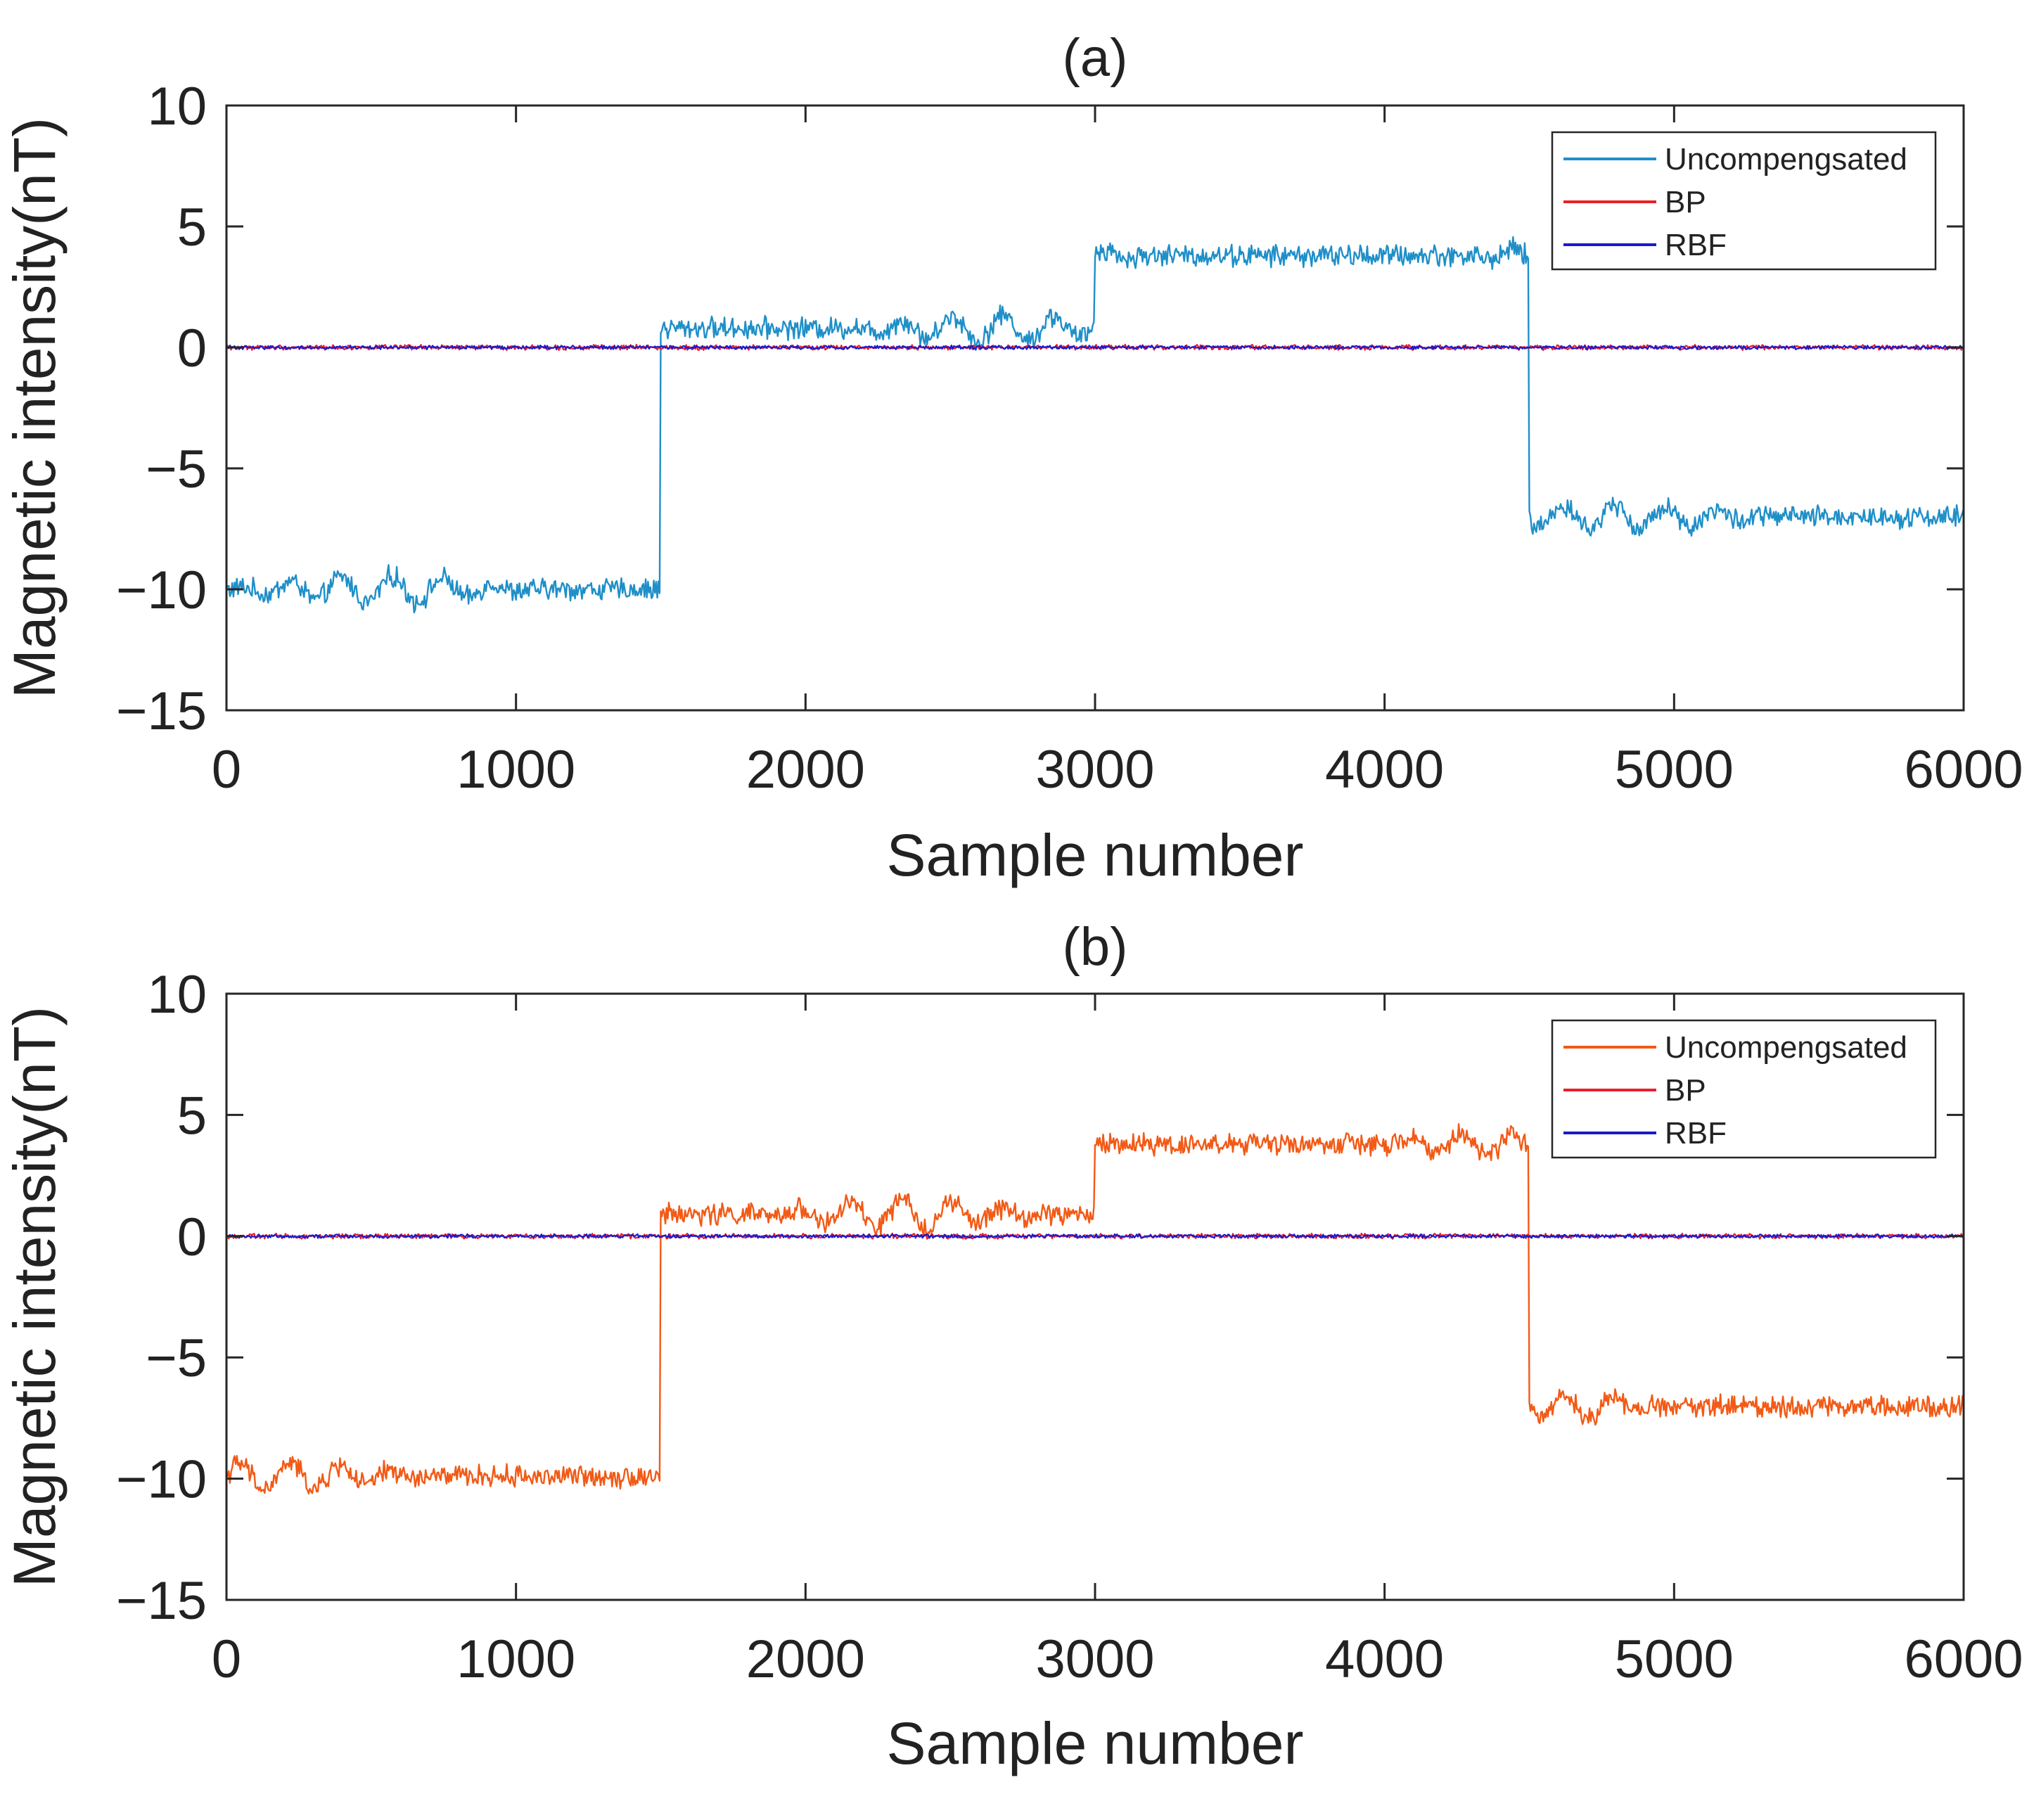 This screenshot has height=1820, width=2041. What do you see at coordinates (1095, 58) in the screenshot?
I see `chart-title: (a)` at bounding box center [1095, 58].